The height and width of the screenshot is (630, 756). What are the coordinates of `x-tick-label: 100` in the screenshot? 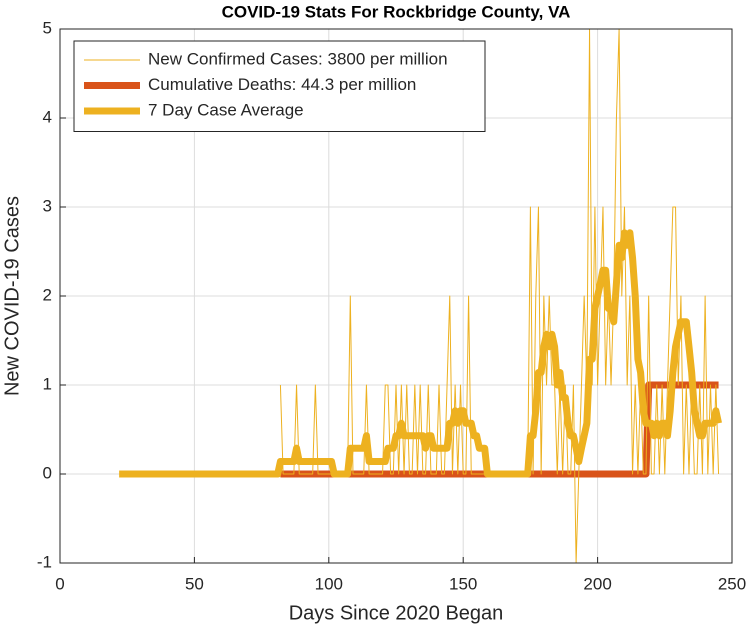 It's located at (329, 583).